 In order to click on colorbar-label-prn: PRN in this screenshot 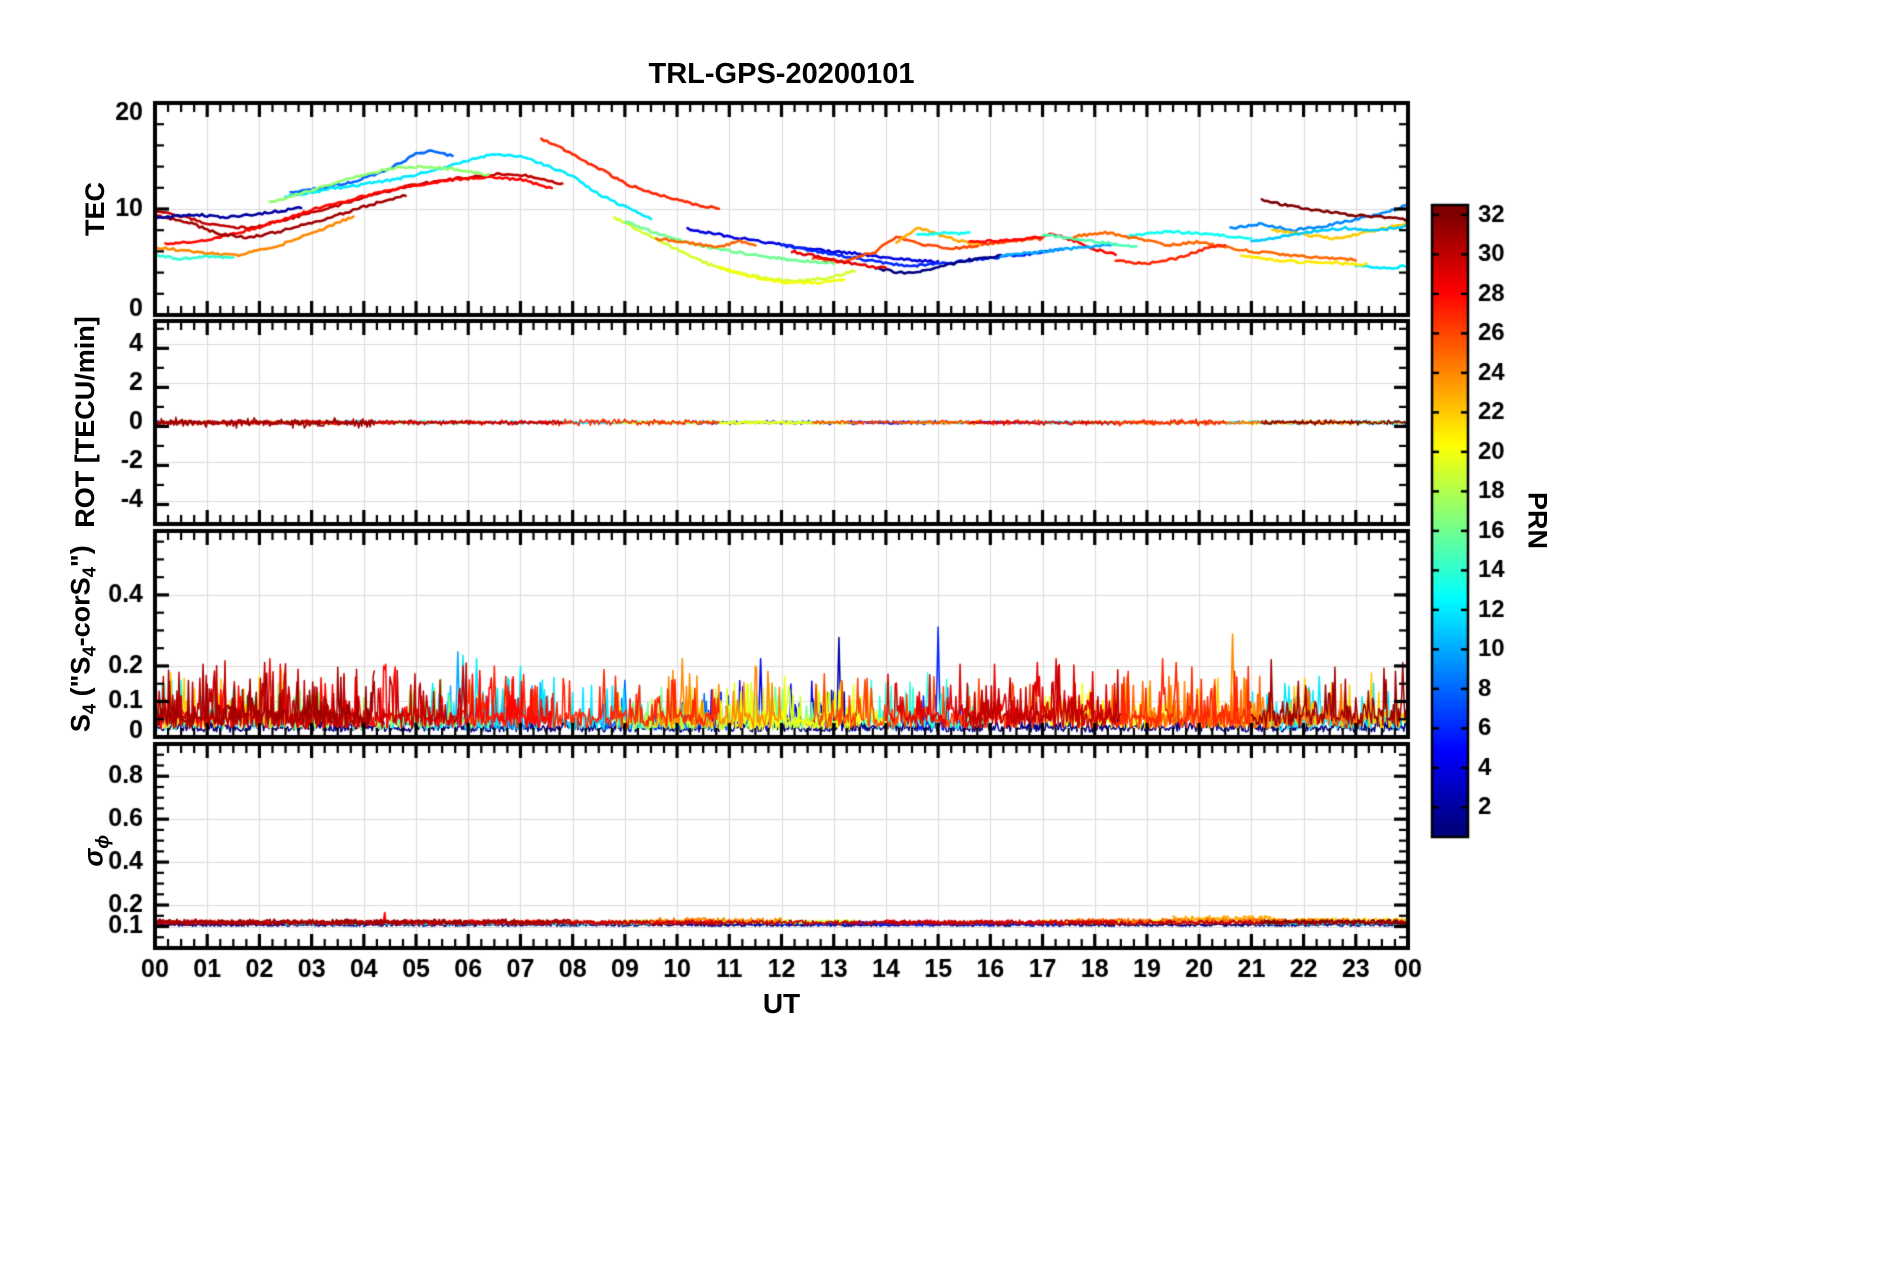, I will do `click(1537, 520)`.